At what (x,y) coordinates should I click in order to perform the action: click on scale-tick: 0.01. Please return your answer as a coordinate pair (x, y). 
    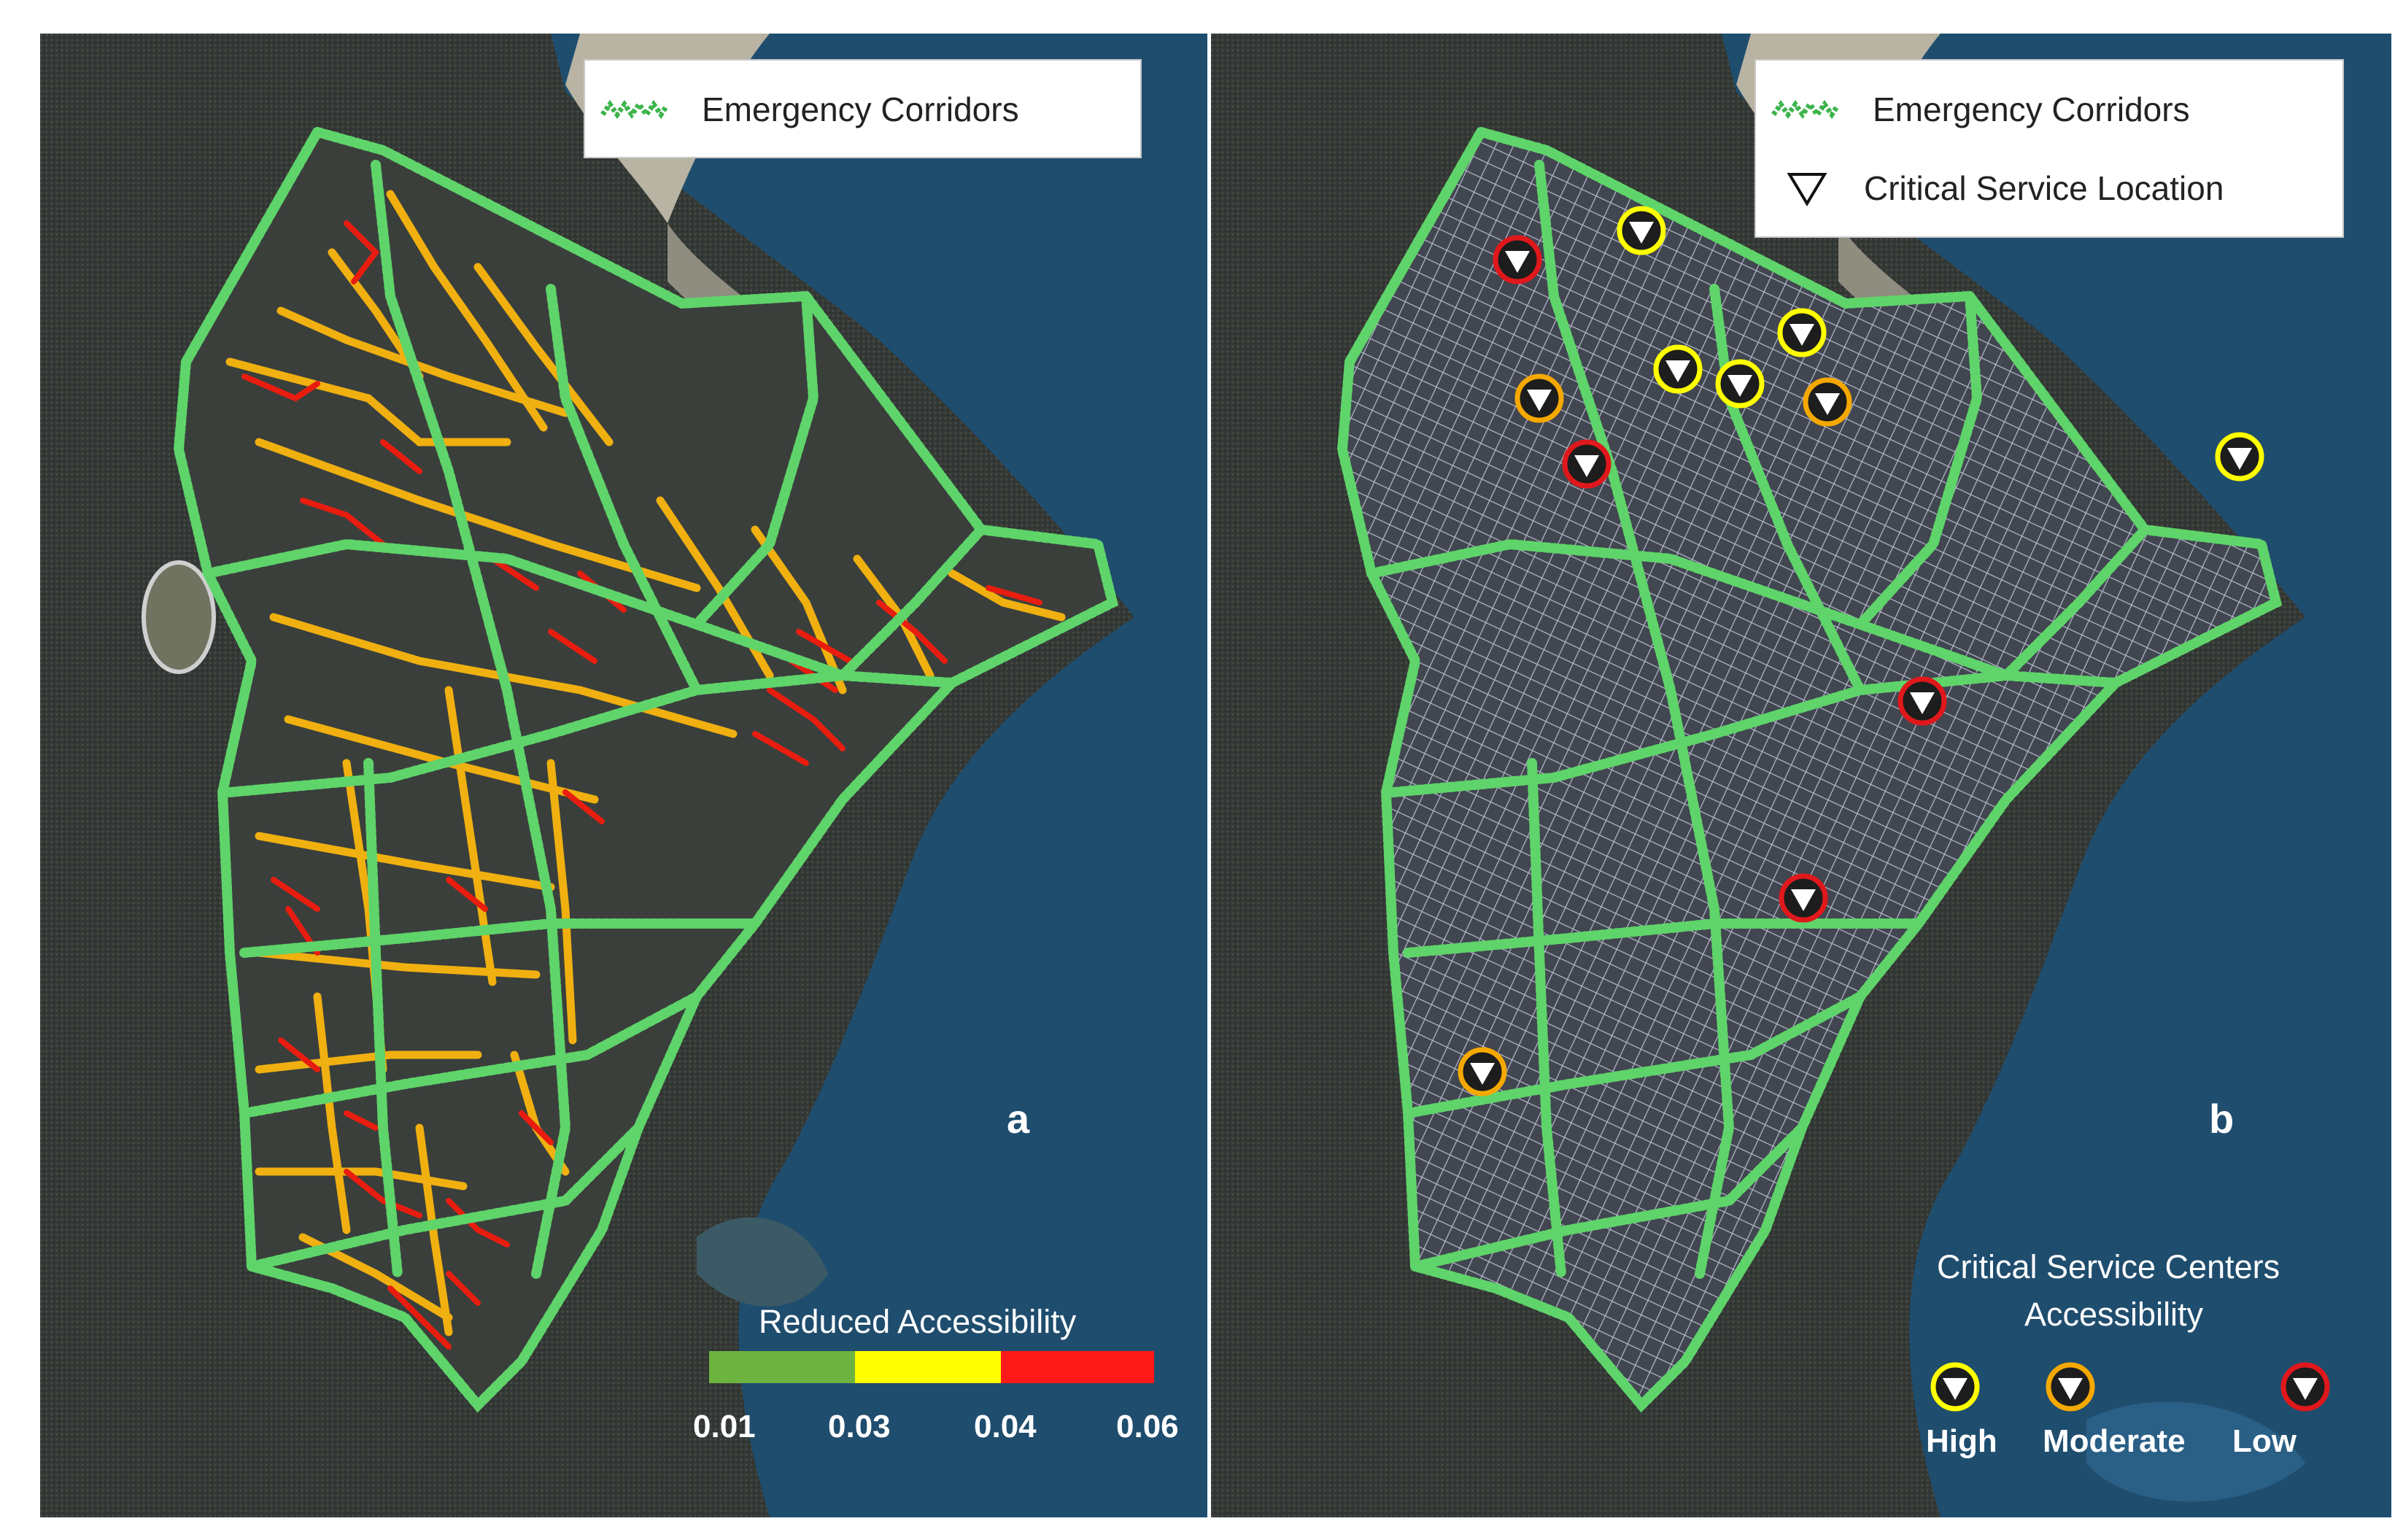
    Looking at the image, I should click on (724, 1426).